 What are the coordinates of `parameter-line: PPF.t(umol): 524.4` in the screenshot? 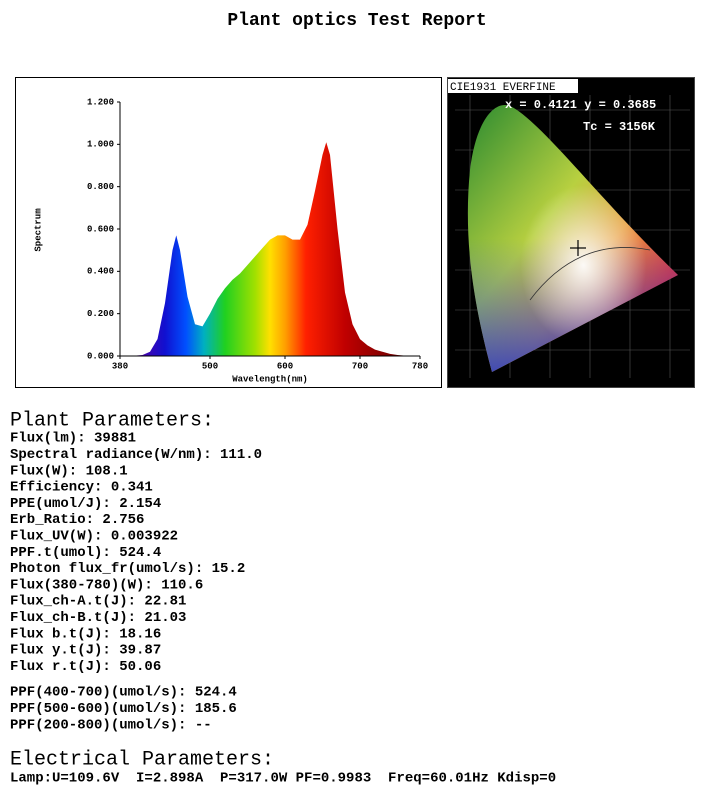 It's located at (85, 553).